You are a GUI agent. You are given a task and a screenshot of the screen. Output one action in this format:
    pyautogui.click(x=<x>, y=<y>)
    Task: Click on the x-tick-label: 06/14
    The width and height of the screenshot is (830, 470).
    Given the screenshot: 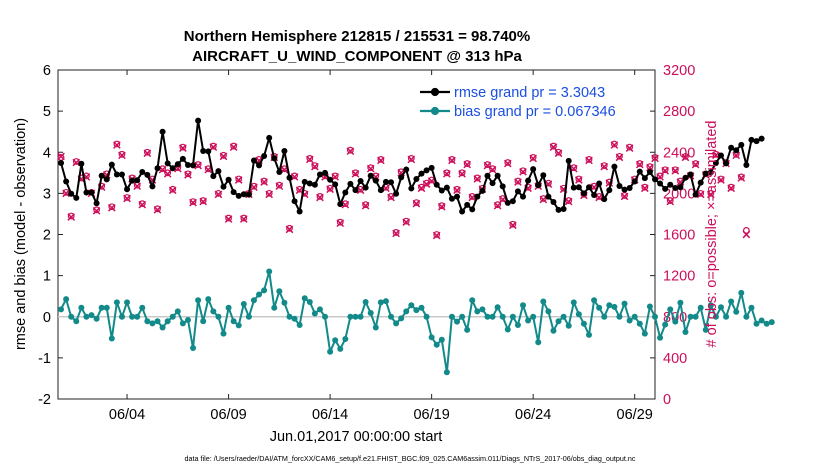 What is the action you would take?
    pyautogui.click(x=330, y=415)
    